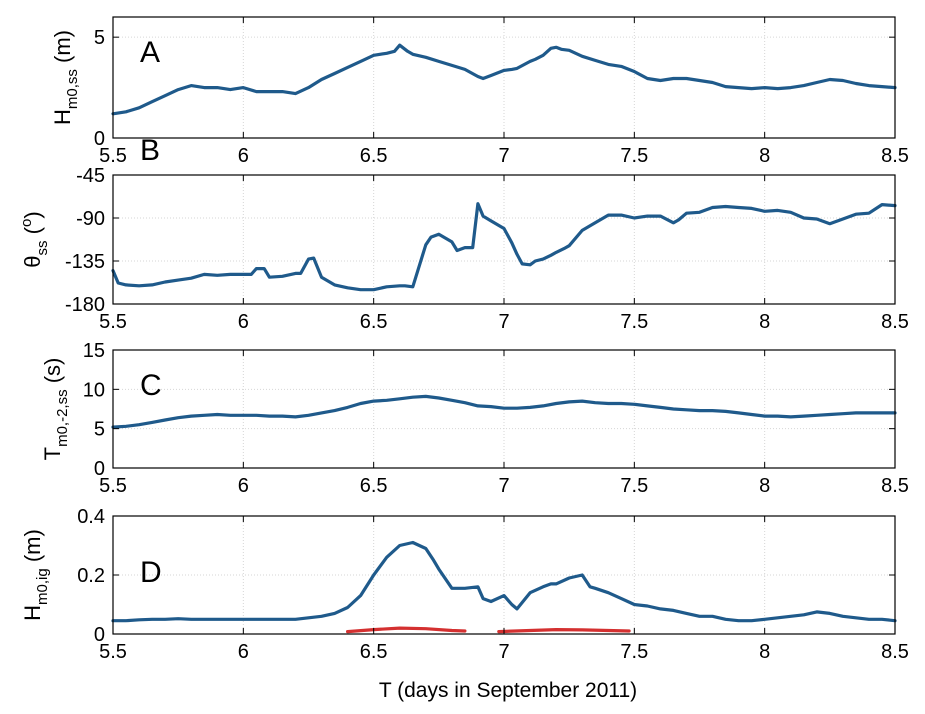 Image resolution: width=925 pixels, height=714 pixels. Describe the element at coordinates (508, 690) in the screenshot. I see `x-axis-label: T (days in September 2011)` at that location.